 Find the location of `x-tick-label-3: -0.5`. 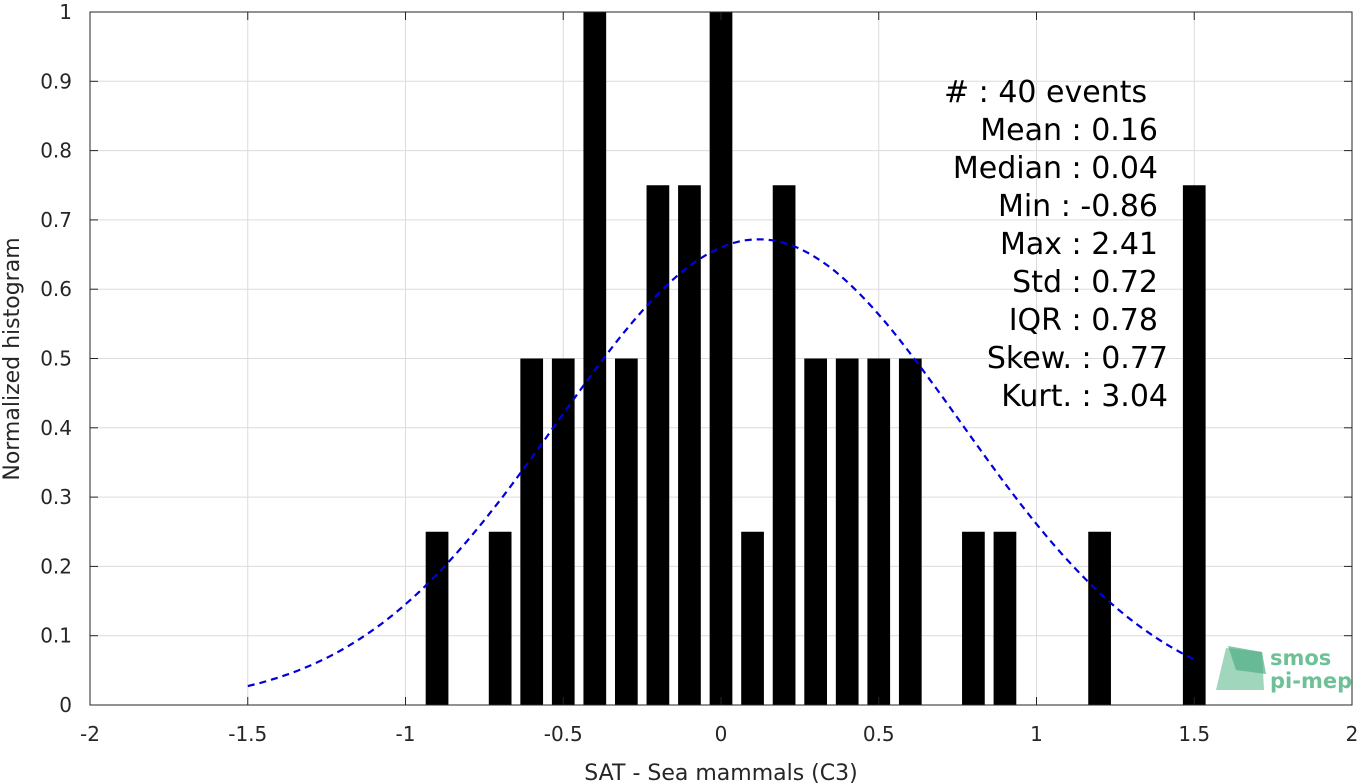

x-tick-label-3: -0.5 is located at coordinates (563, 734).